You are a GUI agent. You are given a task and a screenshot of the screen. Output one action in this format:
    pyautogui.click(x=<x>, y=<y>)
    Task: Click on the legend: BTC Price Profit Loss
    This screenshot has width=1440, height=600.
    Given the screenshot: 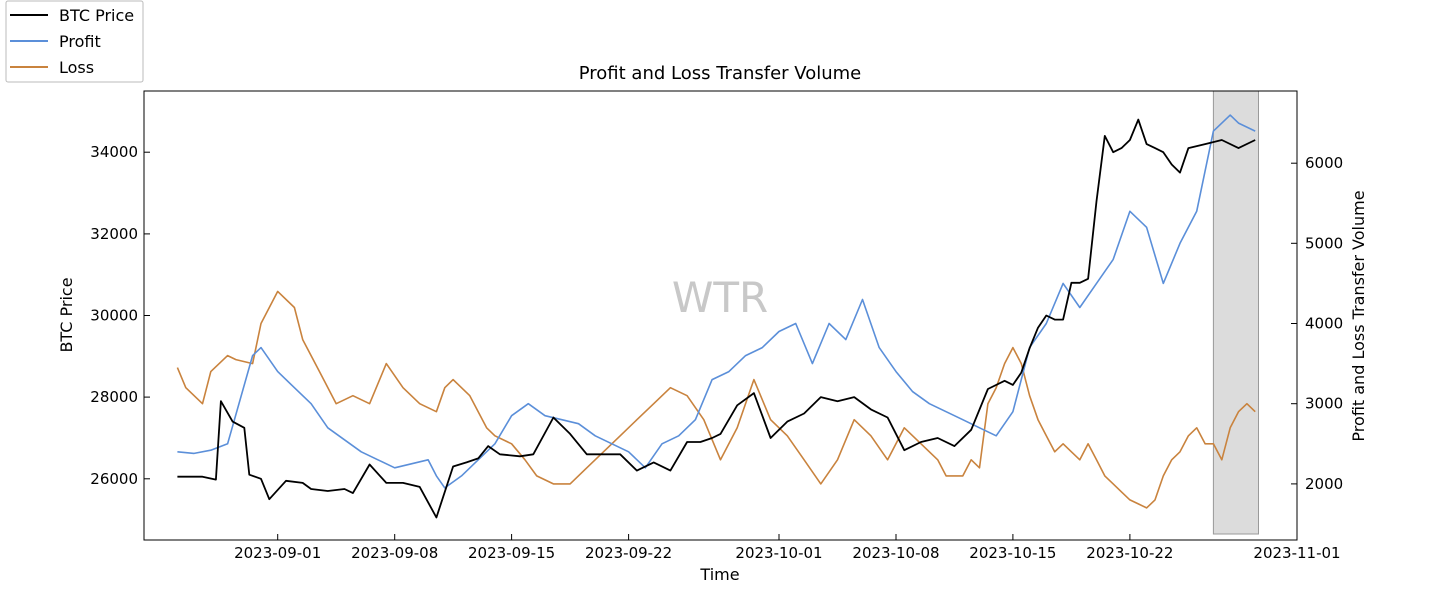 What is the action you would take?
    pyautogui.click(x=74, y=41)
    